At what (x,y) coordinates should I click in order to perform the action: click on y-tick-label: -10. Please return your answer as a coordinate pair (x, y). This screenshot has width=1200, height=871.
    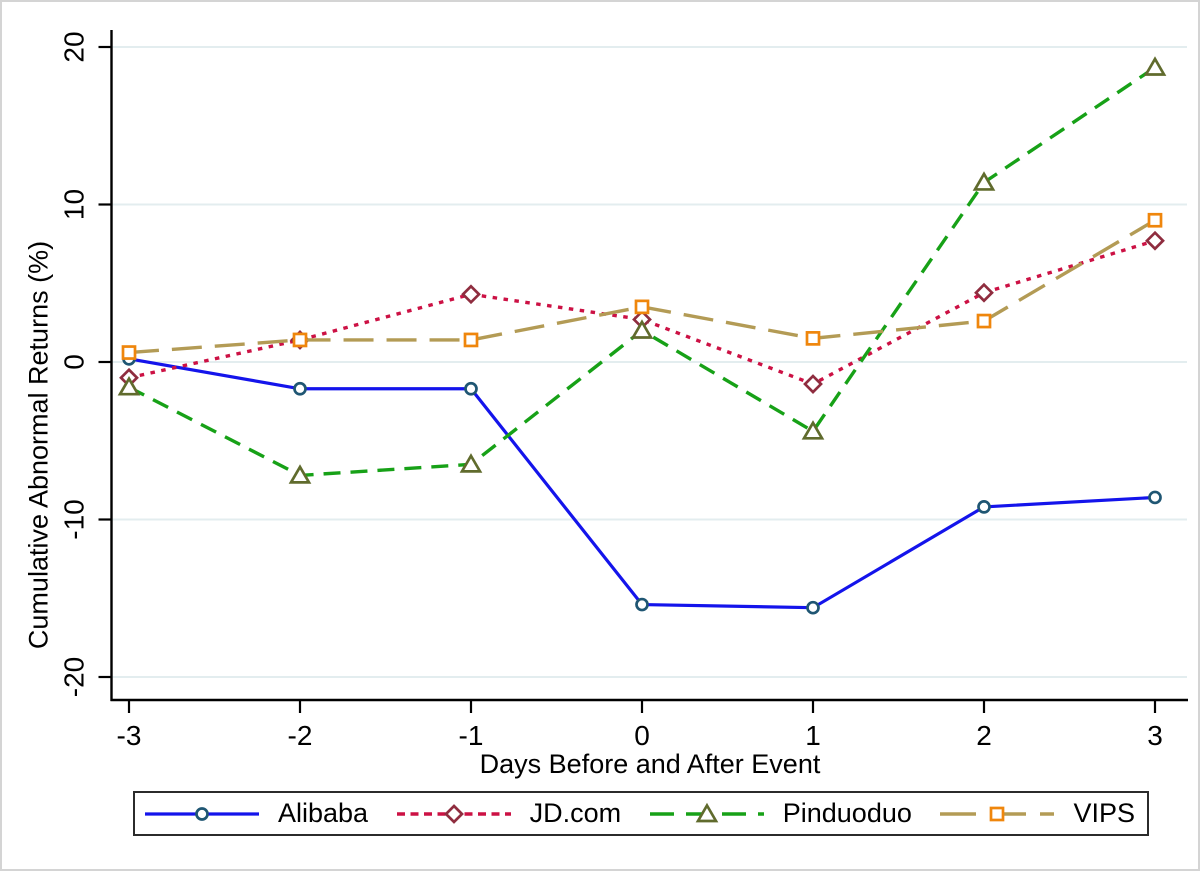
    Looking at the image, I should click on (74, 519).